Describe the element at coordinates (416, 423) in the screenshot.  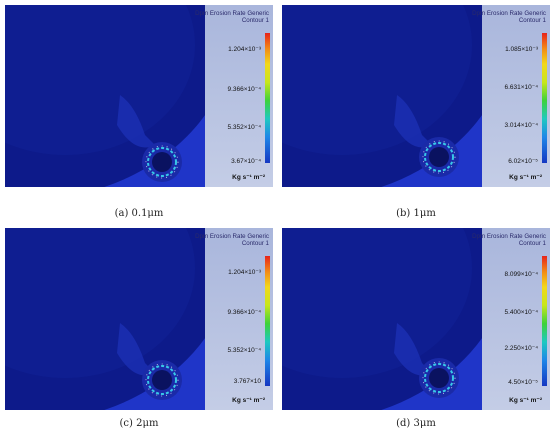
I see `caption: (d) 3μm` at that location.